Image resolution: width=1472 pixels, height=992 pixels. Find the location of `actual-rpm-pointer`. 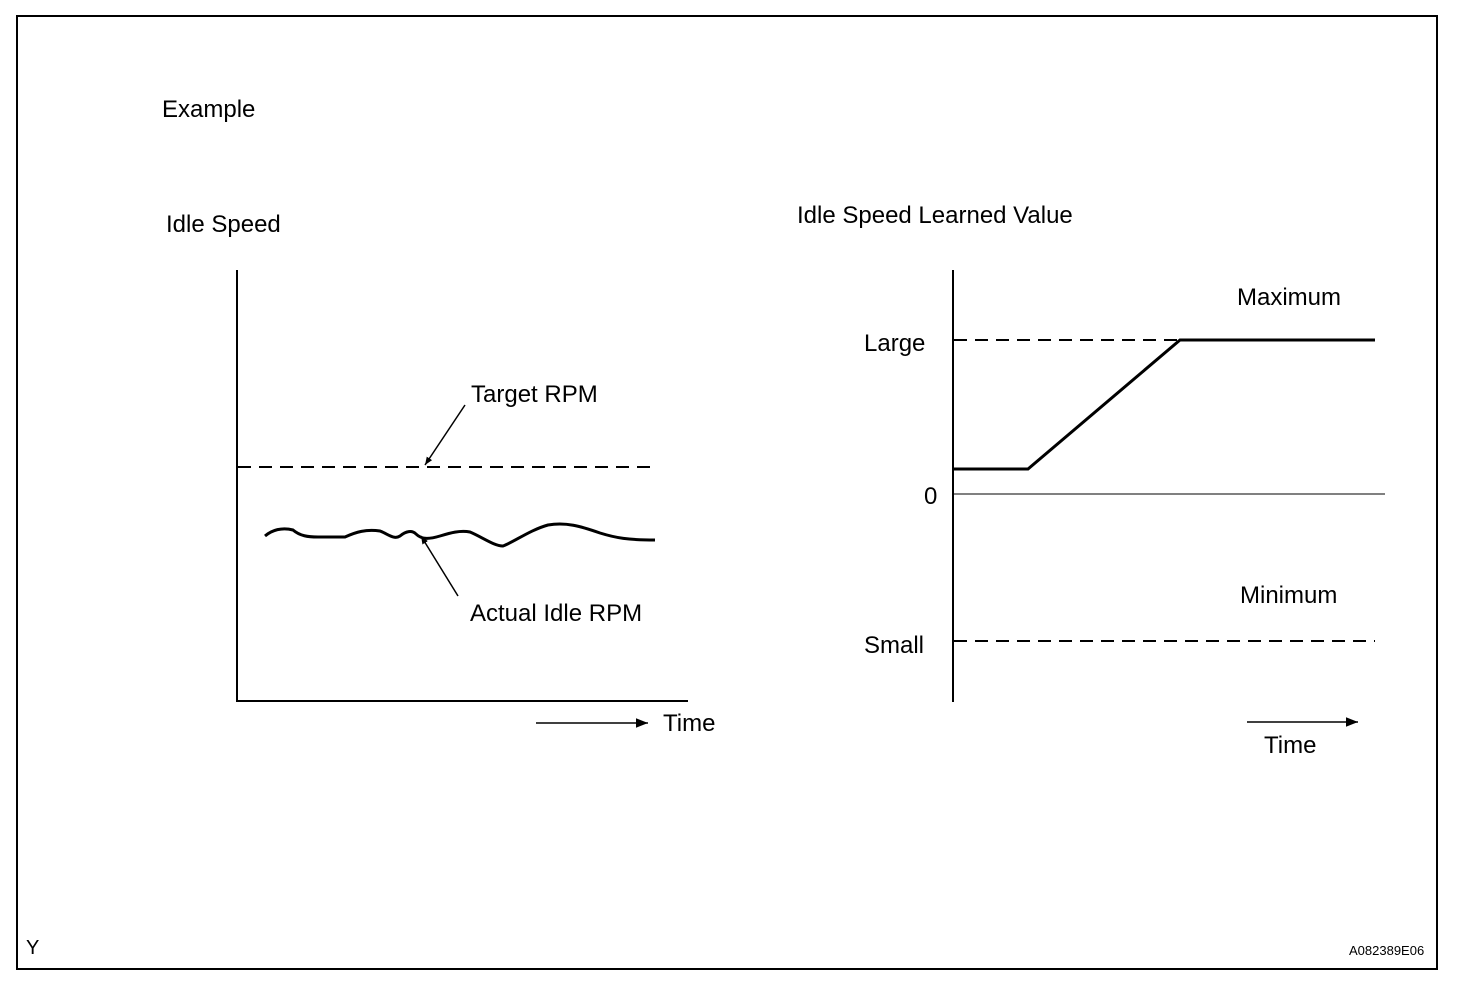

actual-rpm-pointer is located at coordinates (439, 566).